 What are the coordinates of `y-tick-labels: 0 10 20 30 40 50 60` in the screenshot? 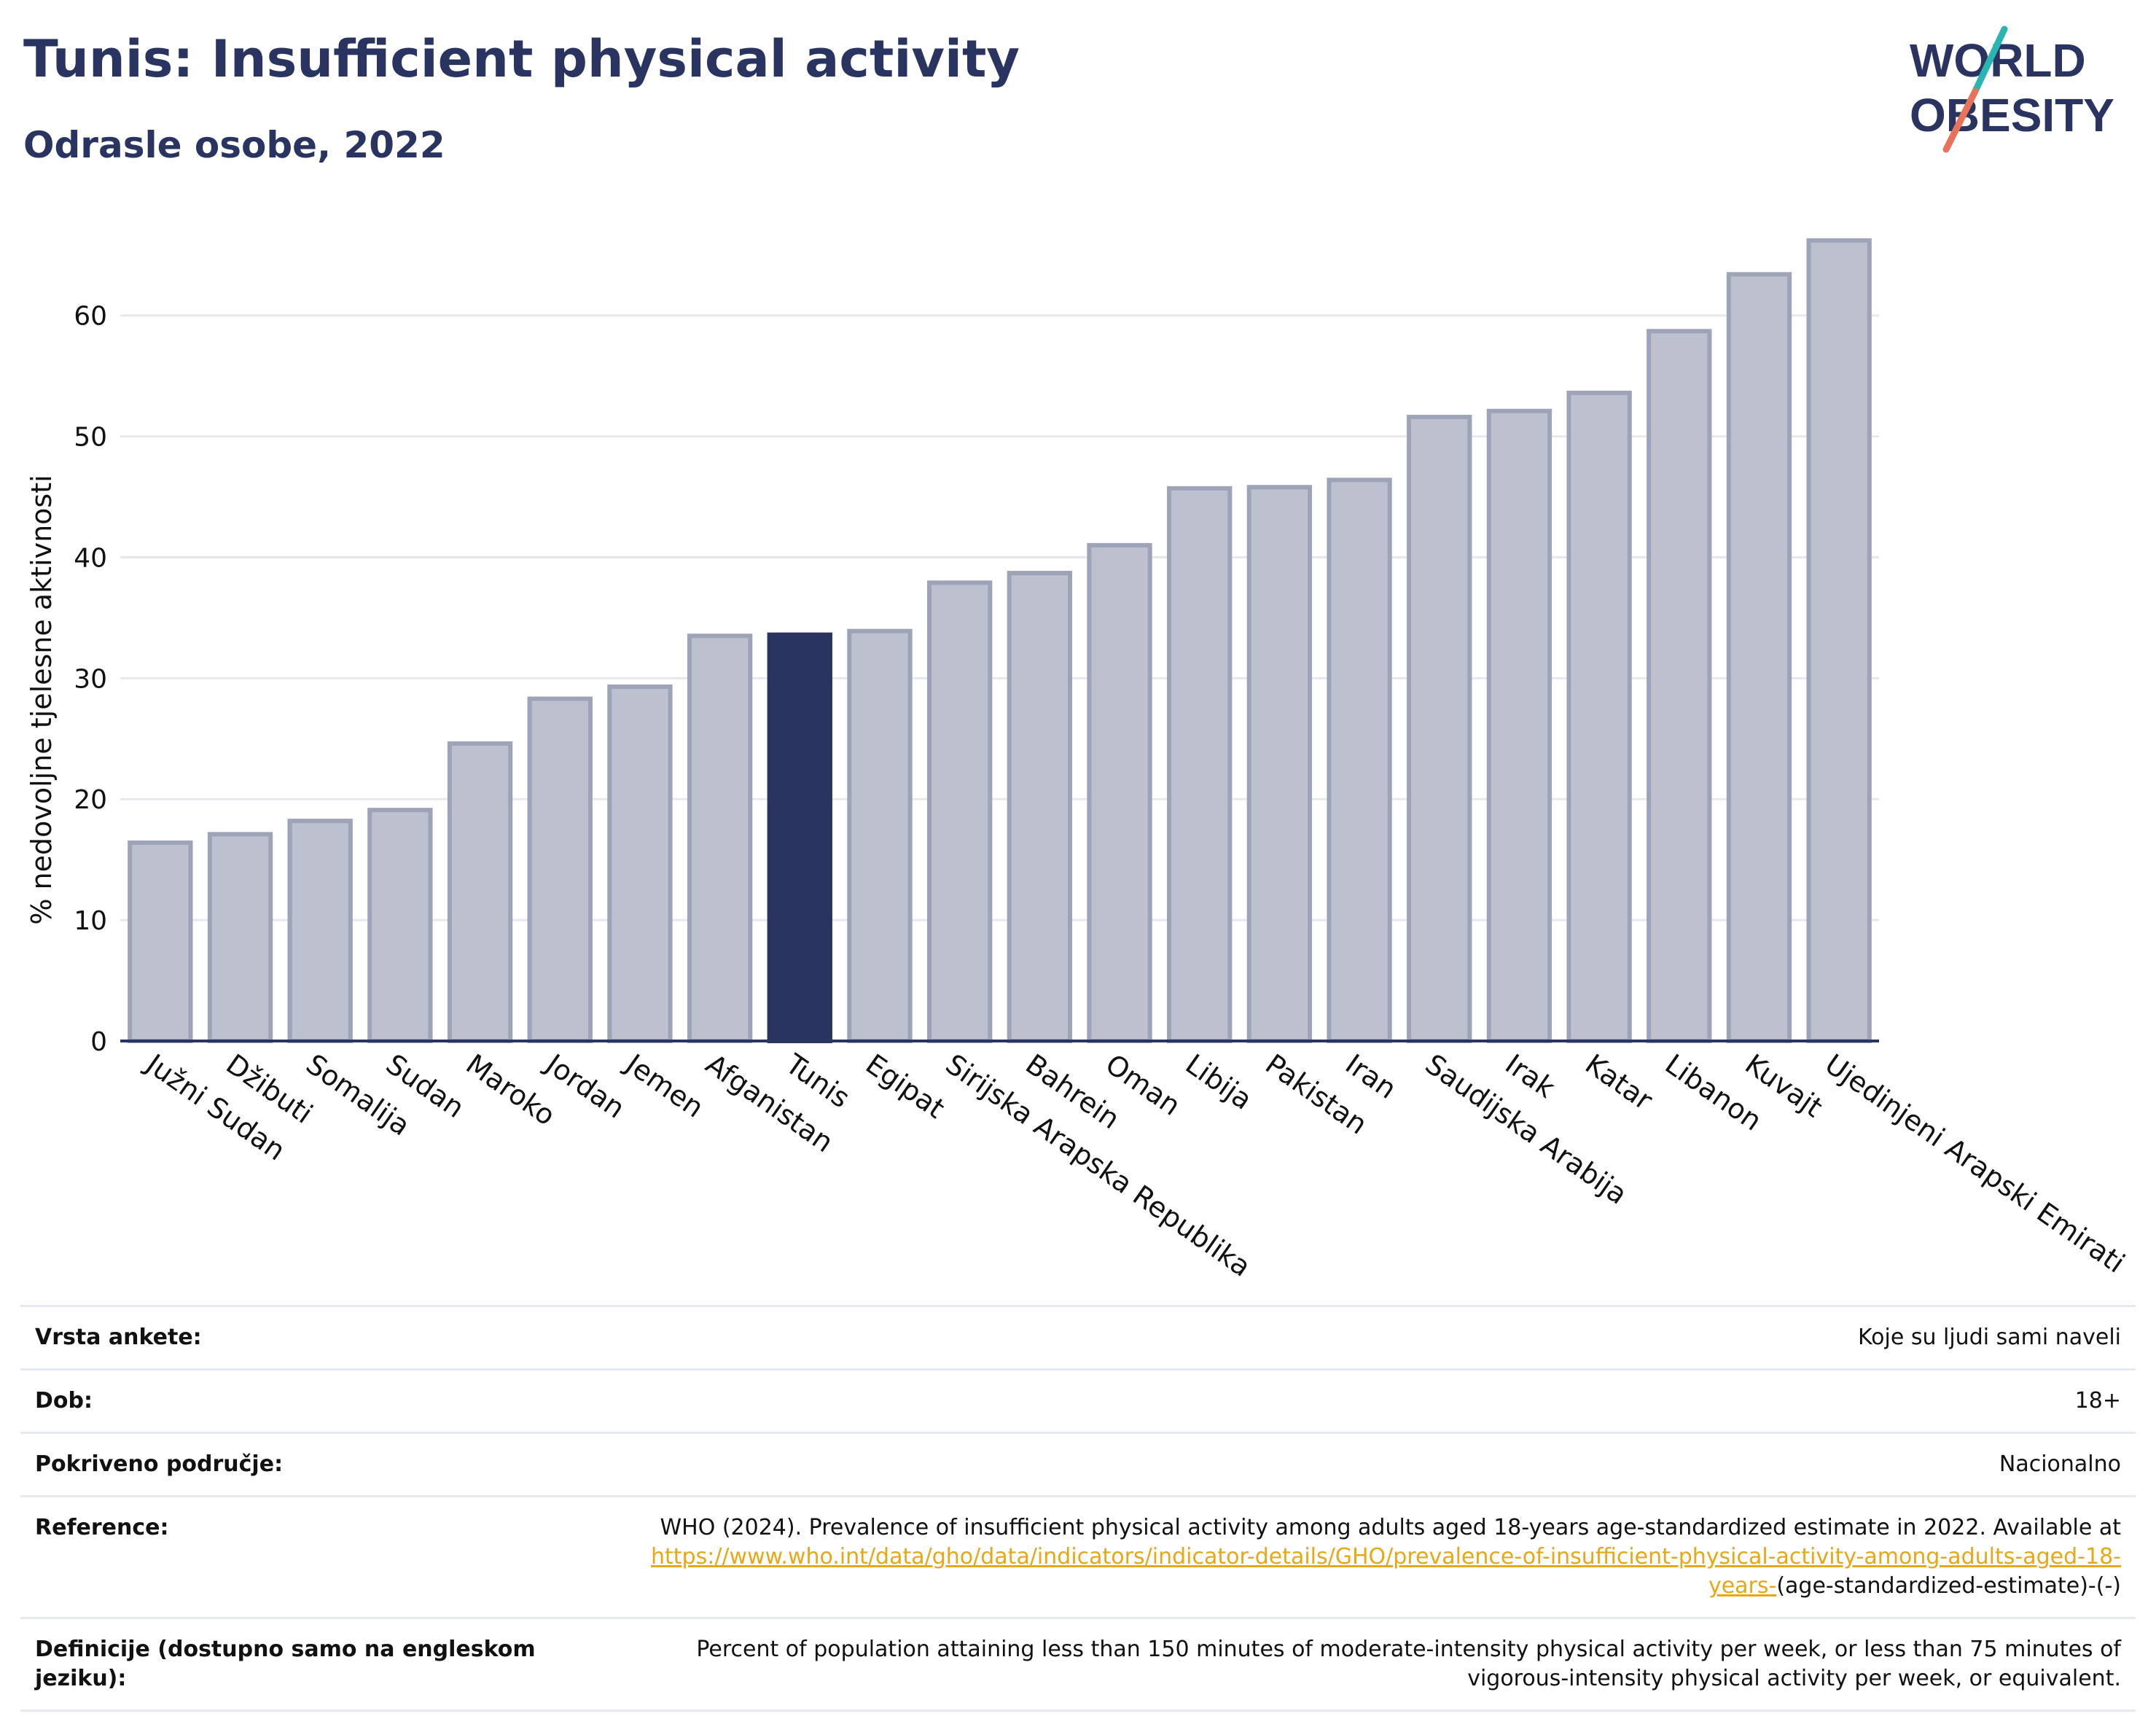 It's located at (91, 679).